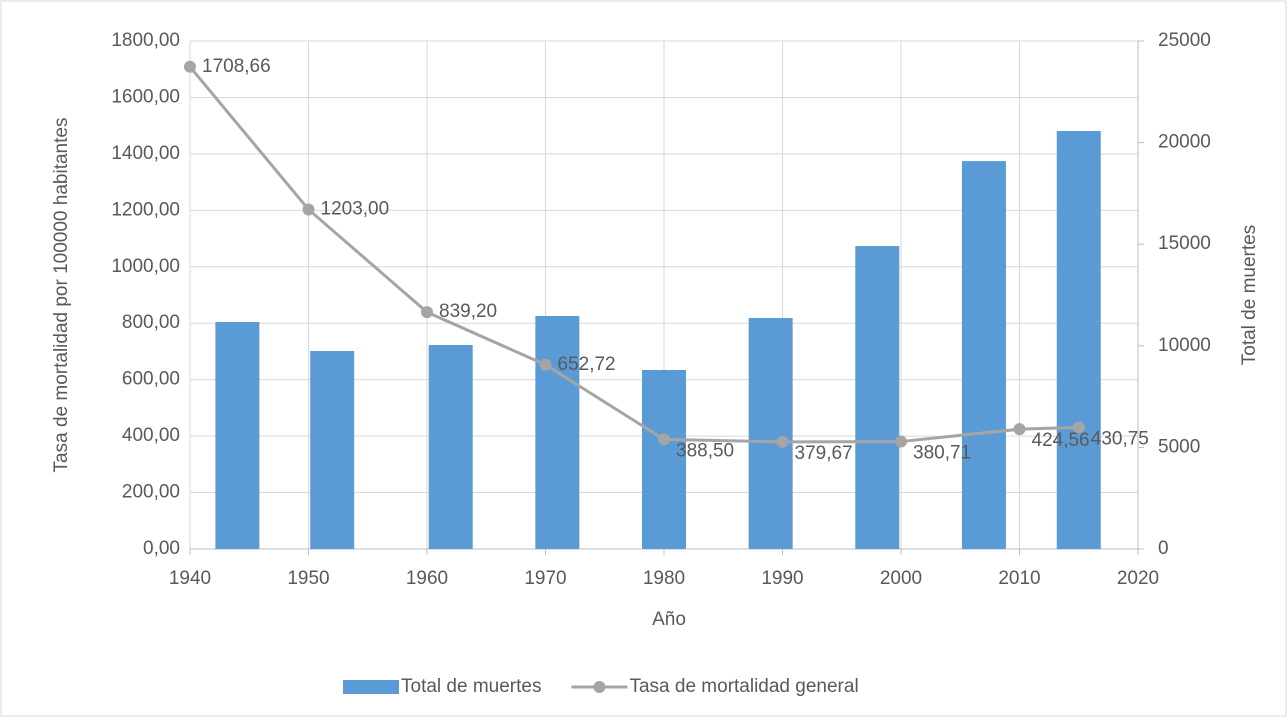  Describe the element at coordinates (145, 266) in the screenshot. I see `y-tick-label: 1000,00` at that location.